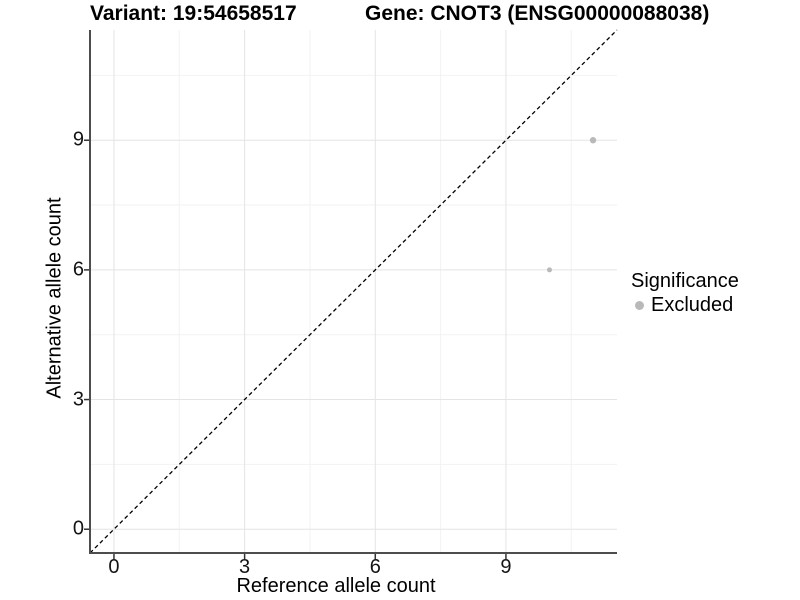 The width and height of the screenshot is (800, 600). Describe the element at coordinates (54, 298) in the screenshot. I see `y-axis-title: Alternative allele count` at that location.